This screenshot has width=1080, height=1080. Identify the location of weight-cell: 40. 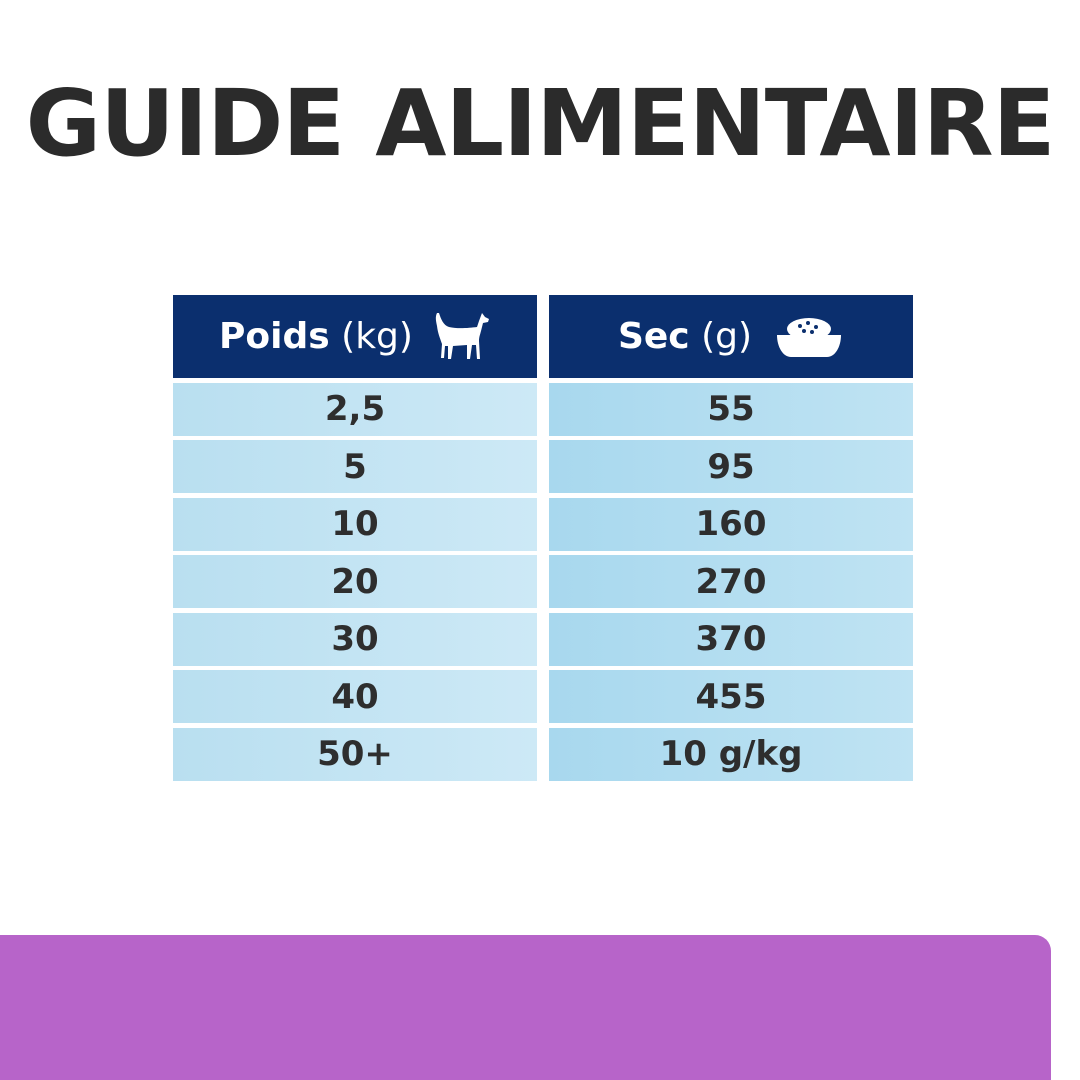
(355, 696).